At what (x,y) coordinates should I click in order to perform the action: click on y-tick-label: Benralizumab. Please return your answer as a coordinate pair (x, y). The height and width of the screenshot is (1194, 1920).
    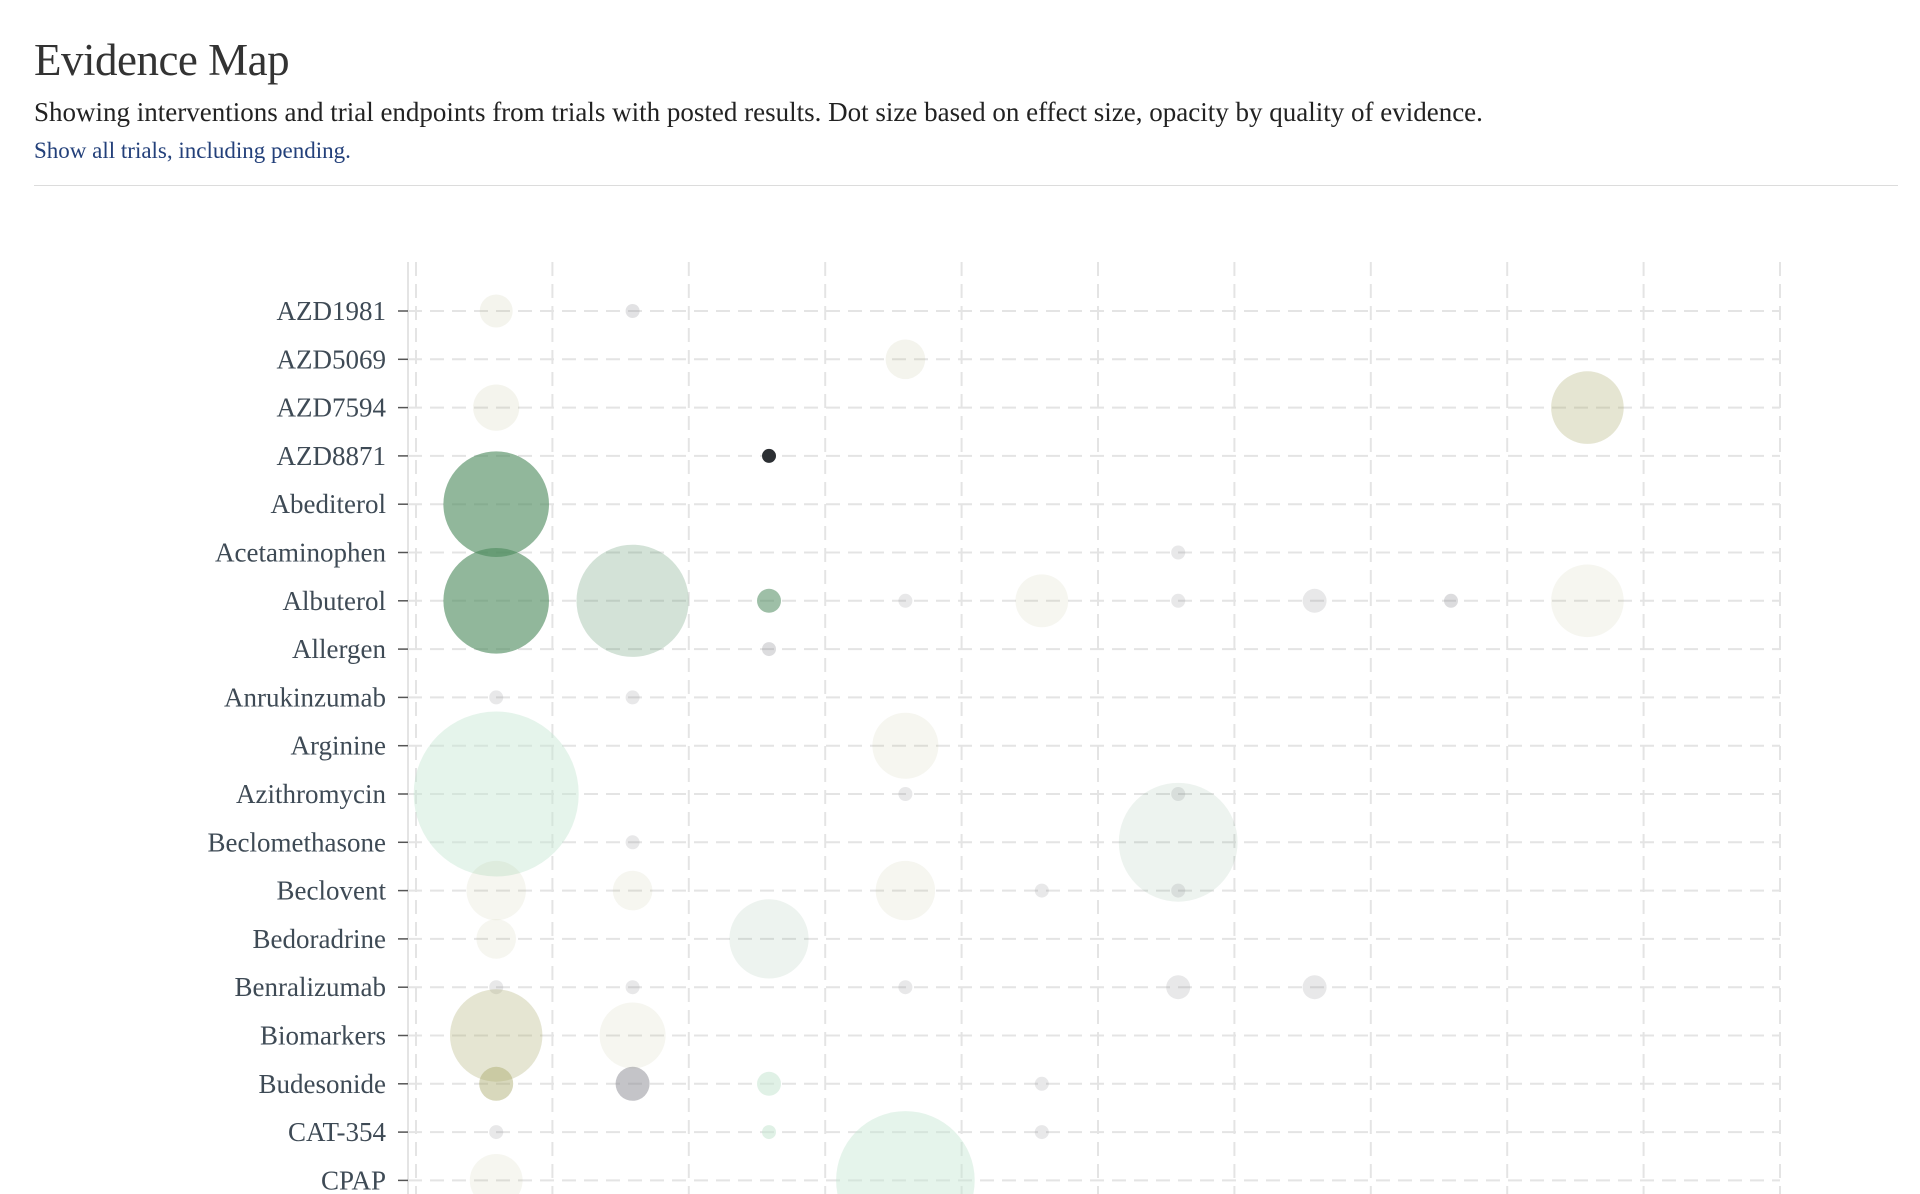
    Looking at the image, I should click on (310, 987).